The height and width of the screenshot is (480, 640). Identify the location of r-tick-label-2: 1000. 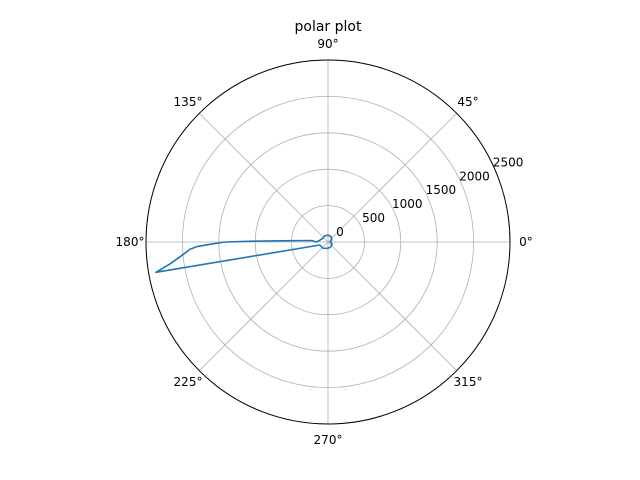
(407, 204).